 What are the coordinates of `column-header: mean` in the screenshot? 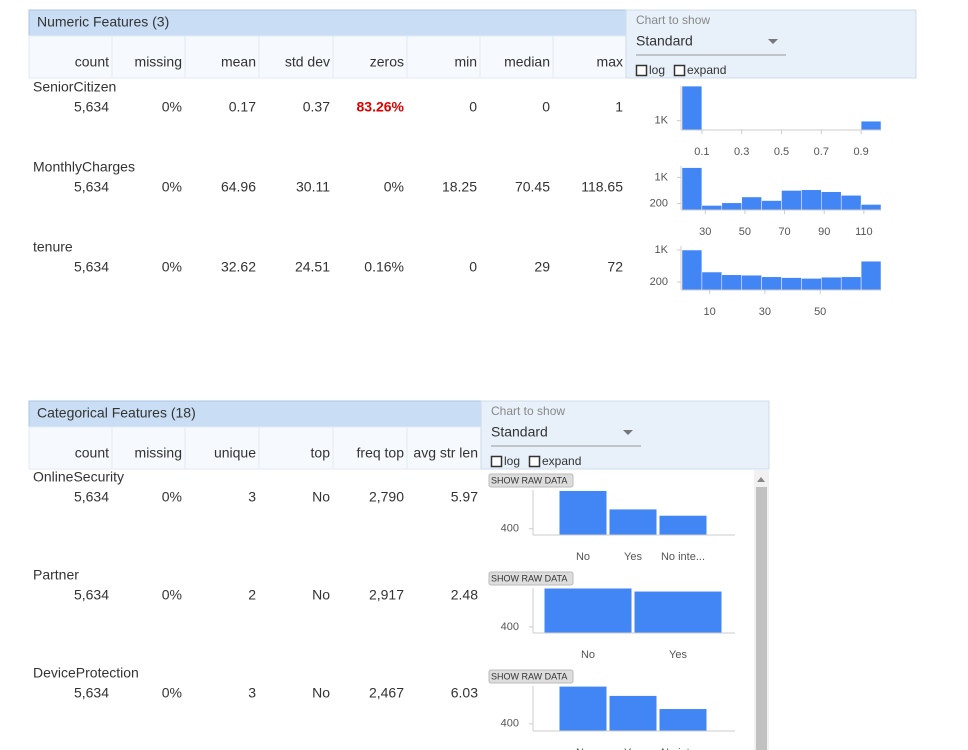 It's located at (238, 62).